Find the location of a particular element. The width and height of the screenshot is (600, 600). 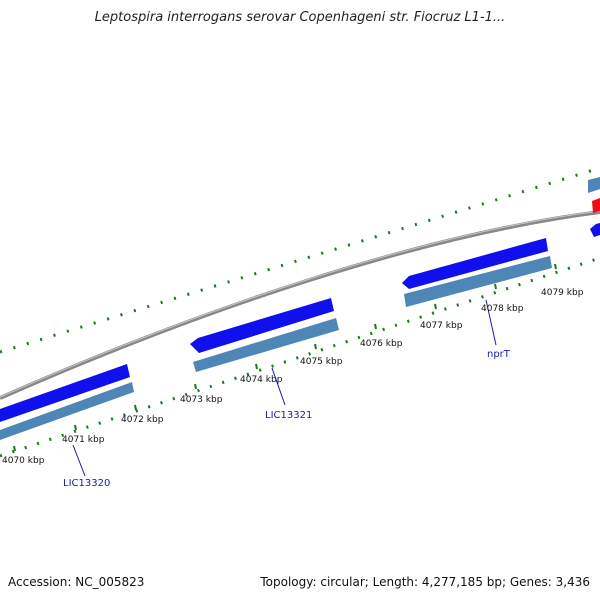

gene-arrow-lic13321 is located at coordinates (262, 325).